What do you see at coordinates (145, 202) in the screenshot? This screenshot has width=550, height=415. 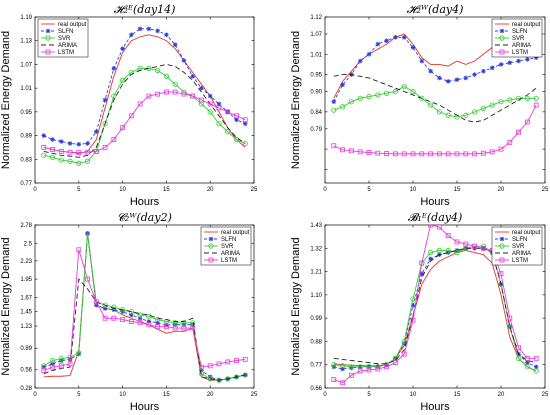 I see `x-axis-label: Hours` at bounding box center [145, 202].